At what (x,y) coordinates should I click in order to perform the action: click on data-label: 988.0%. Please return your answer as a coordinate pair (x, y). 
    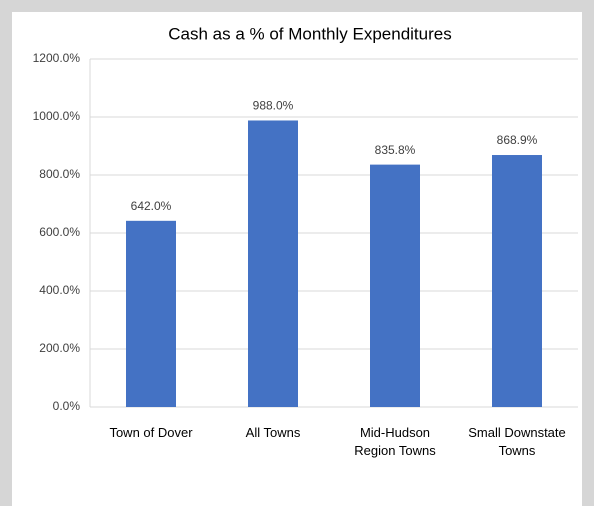
    Looking at the image, I should click on (273, 106).